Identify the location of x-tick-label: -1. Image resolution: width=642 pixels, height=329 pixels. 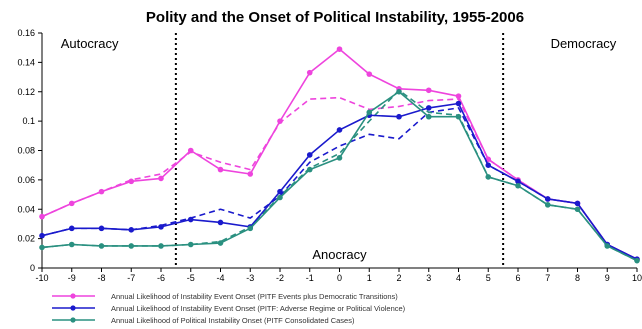
(310, 278).